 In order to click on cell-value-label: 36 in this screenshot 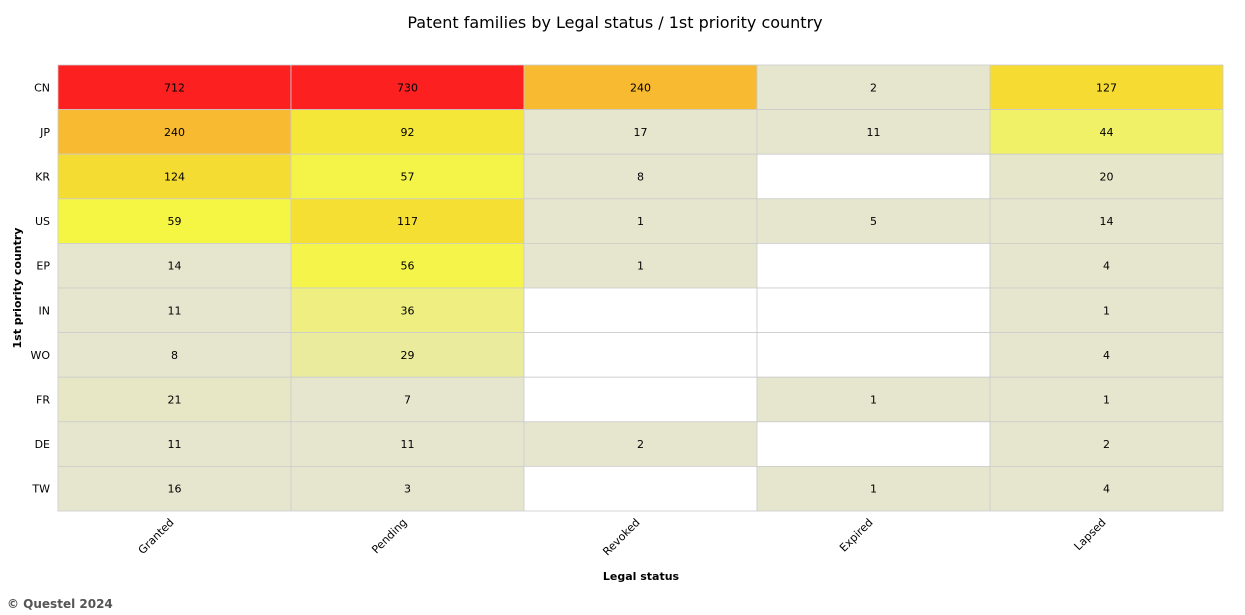, I will do `click(408, 310)`.